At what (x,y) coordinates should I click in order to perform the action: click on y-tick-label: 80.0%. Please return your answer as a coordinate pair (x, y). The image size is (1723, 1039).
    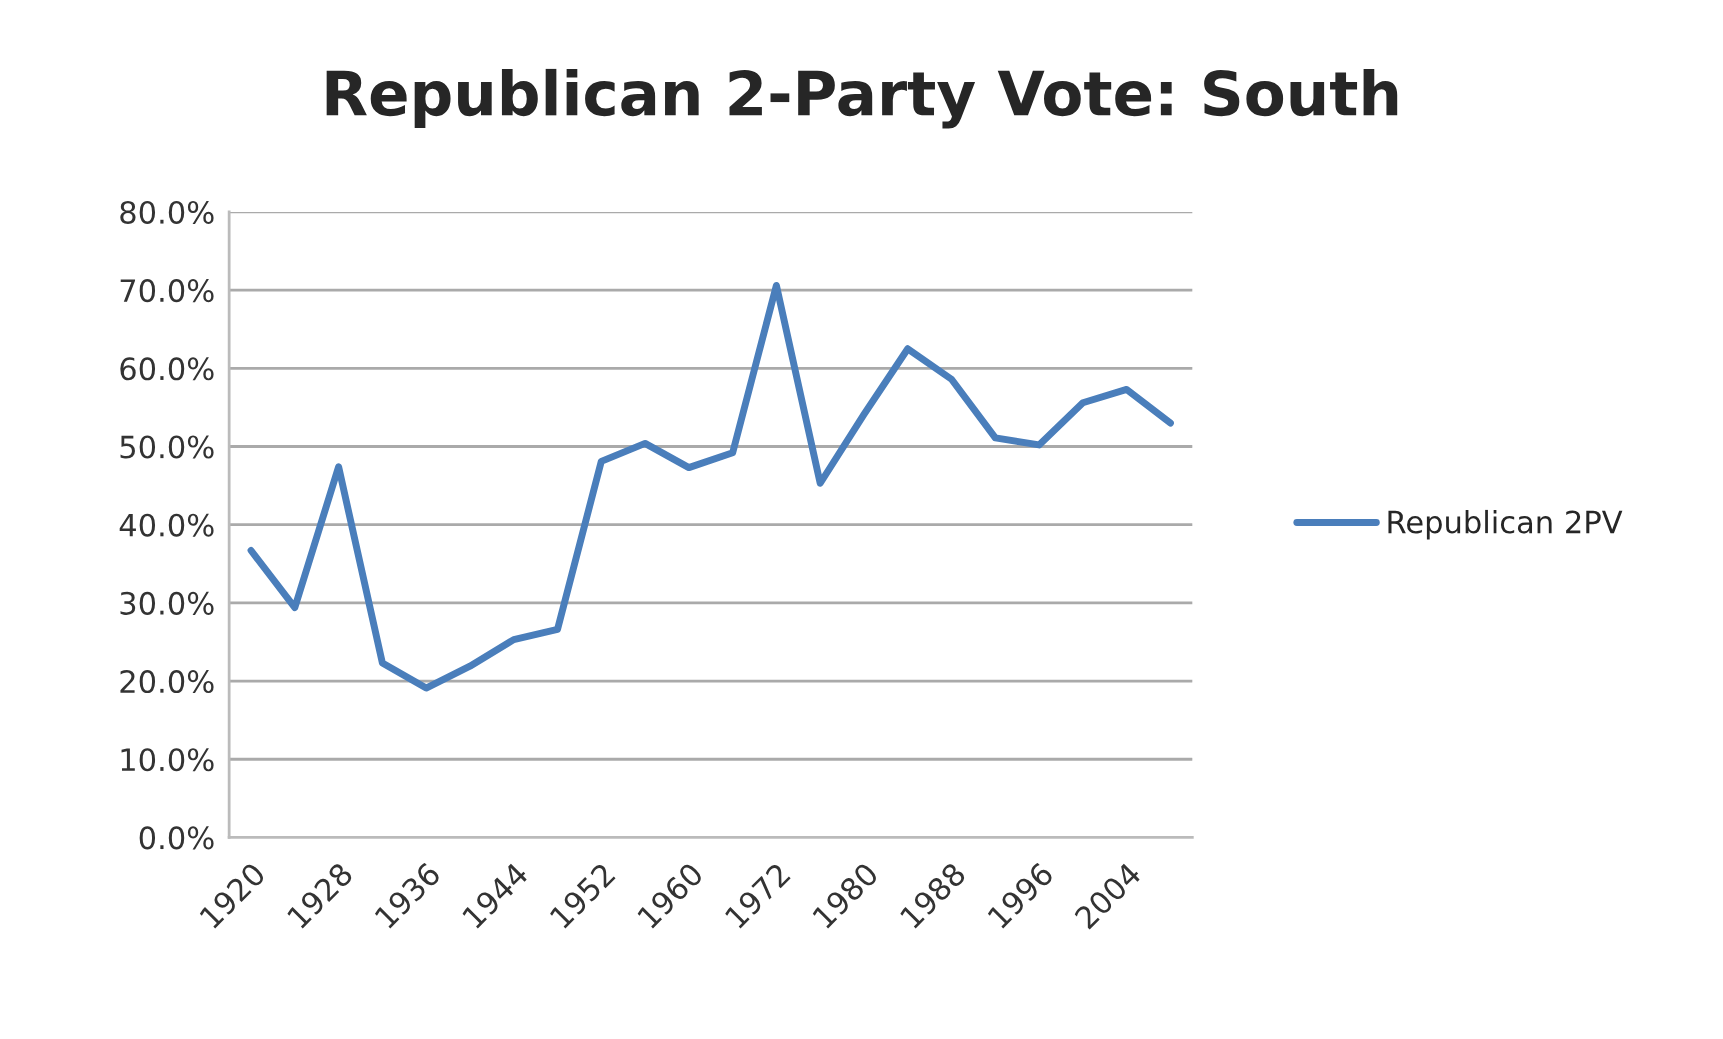
    Looking at the image, I should click on (167, 212).